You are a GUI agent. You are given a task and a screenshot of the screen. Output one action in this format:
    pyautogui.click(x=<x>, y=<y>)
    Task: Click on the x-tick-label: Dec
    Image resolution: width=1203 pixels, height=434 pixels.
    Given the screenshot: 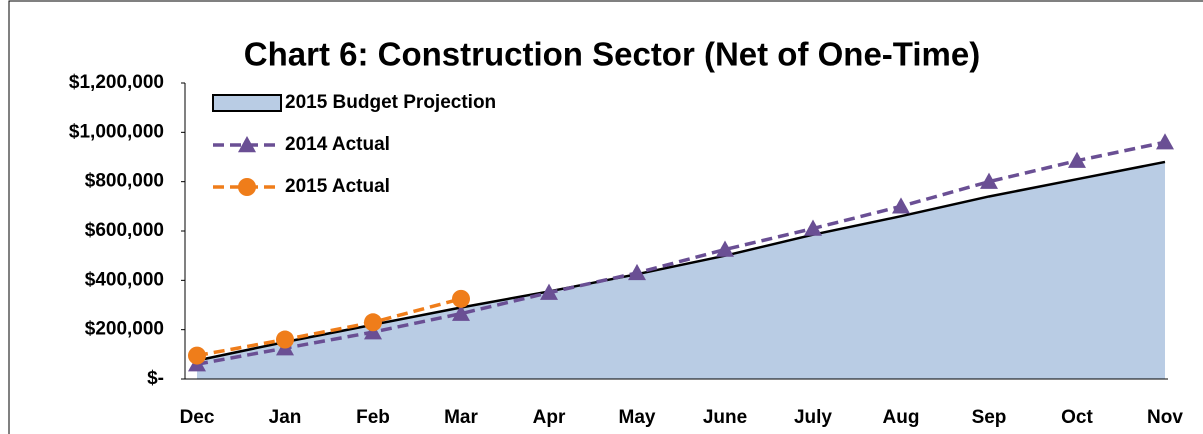 What is the action you would take?
    pyautogui.click(x=197, y=417)
    